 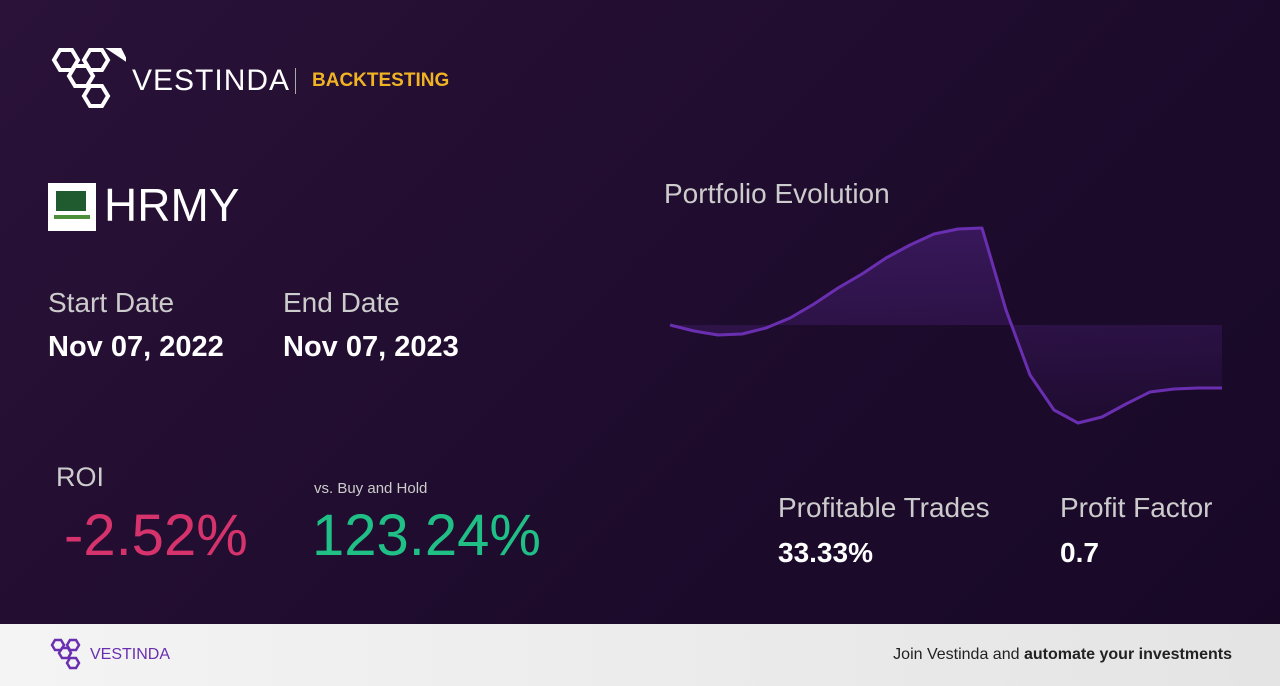 What do you see at coordinates (371, 347) in the screenshot?
I see `end-date: Nov 07, 2023` at bounding box center [371, 347].